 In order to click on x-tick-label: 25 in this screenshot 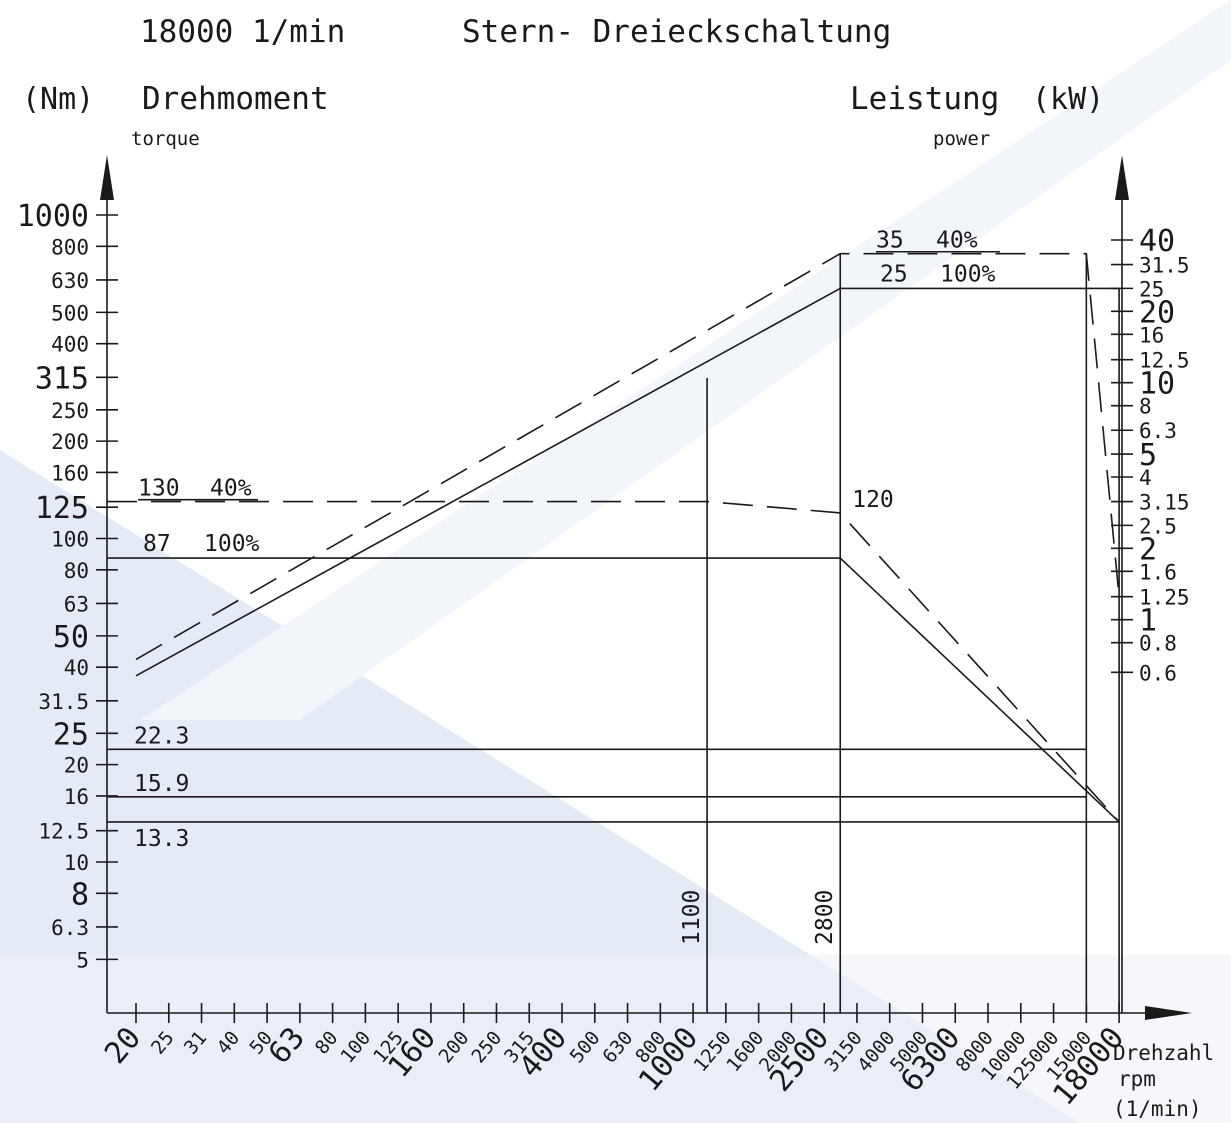, I will do `click(163, 1043)`.